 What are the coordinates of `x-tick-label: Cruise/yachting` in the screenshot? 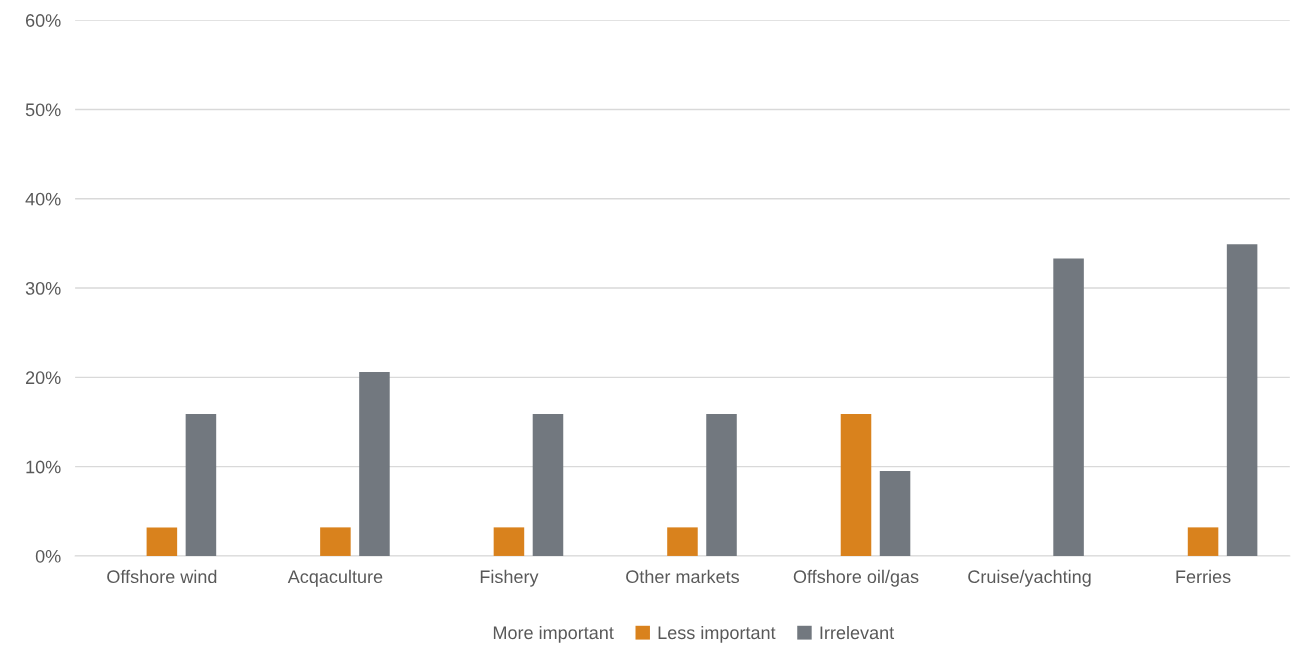 It's located at (1029, 578).